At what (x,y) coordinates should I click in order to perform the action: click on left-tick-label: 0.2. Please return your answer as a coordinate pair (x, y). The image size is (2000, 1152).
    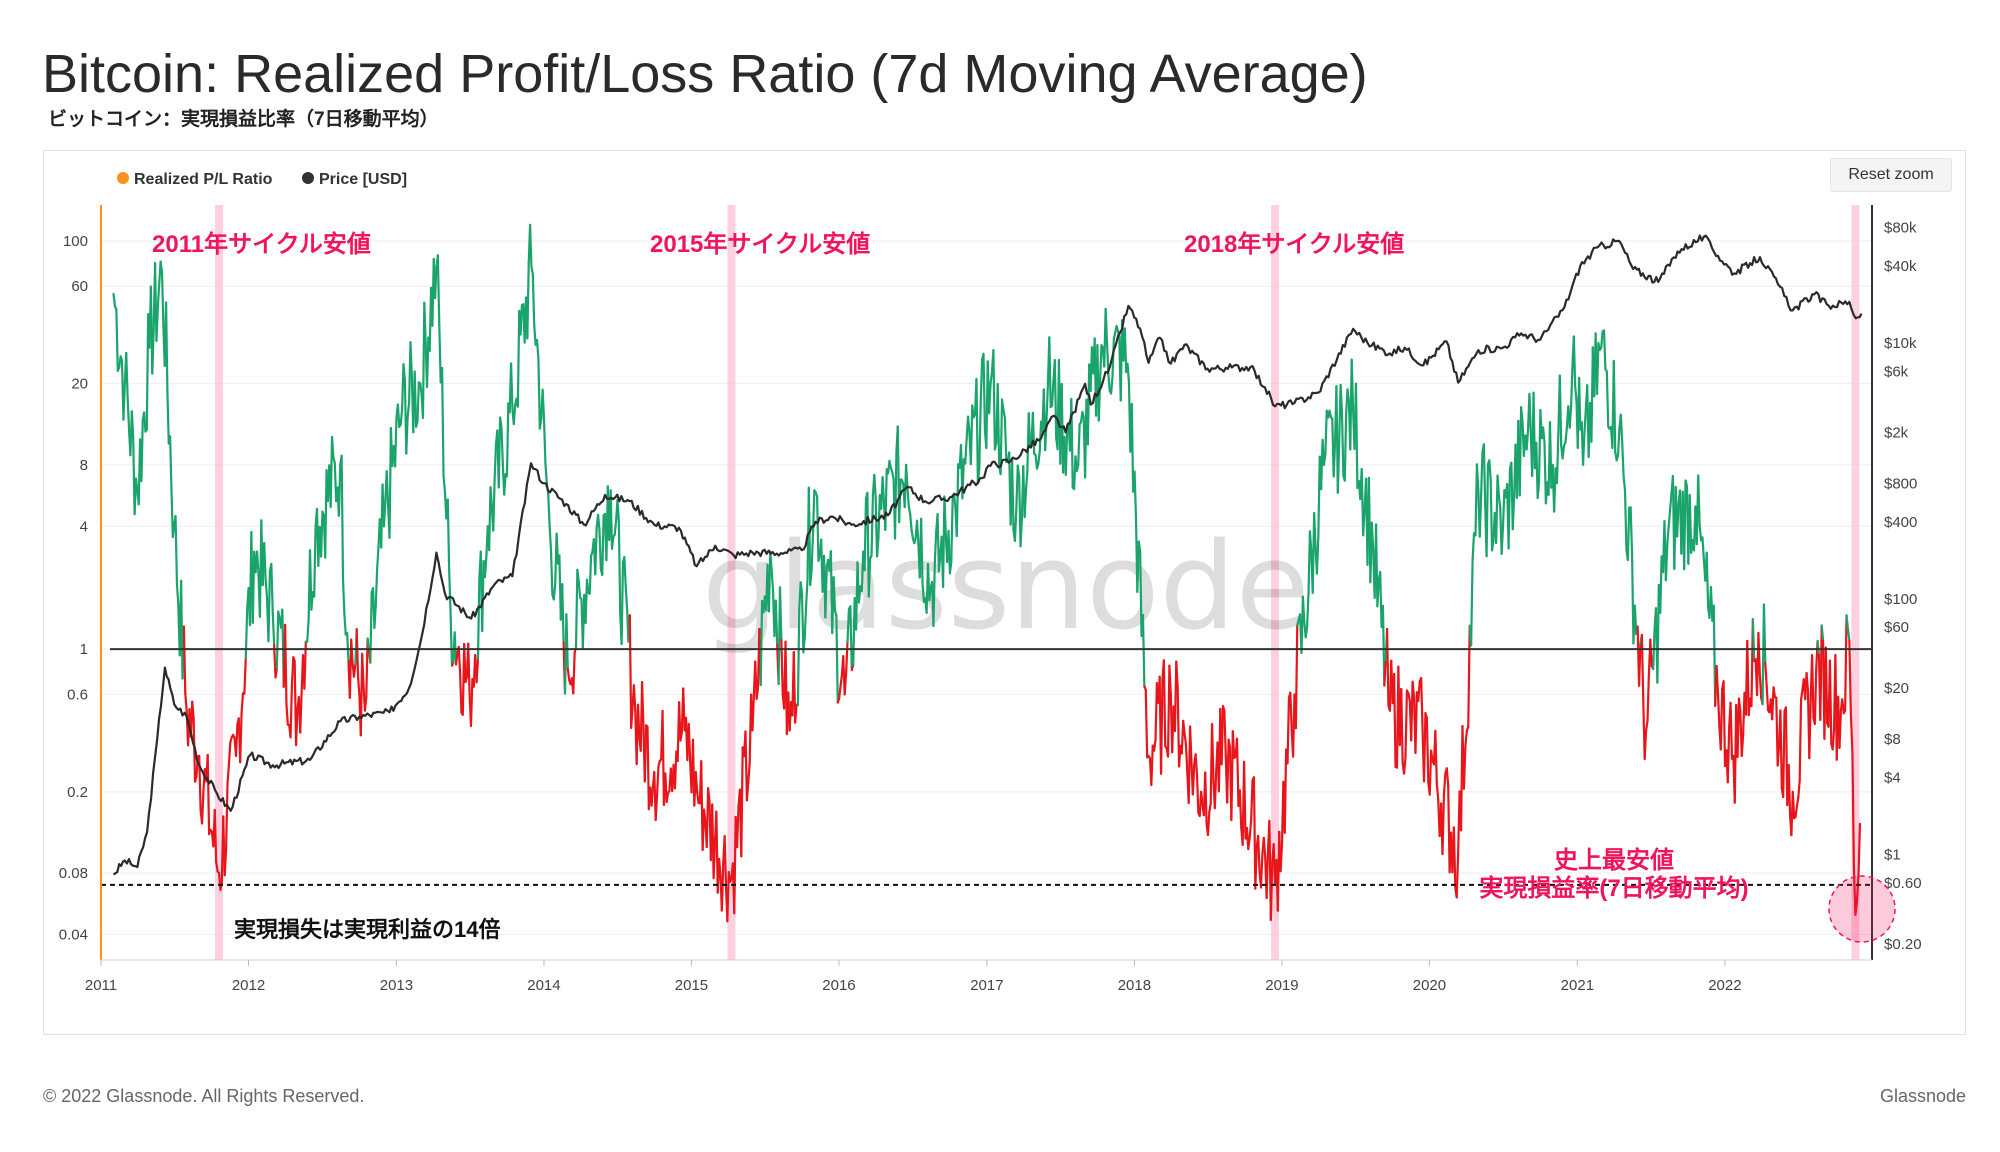
    Looking at the image, I should click on (77, 792).